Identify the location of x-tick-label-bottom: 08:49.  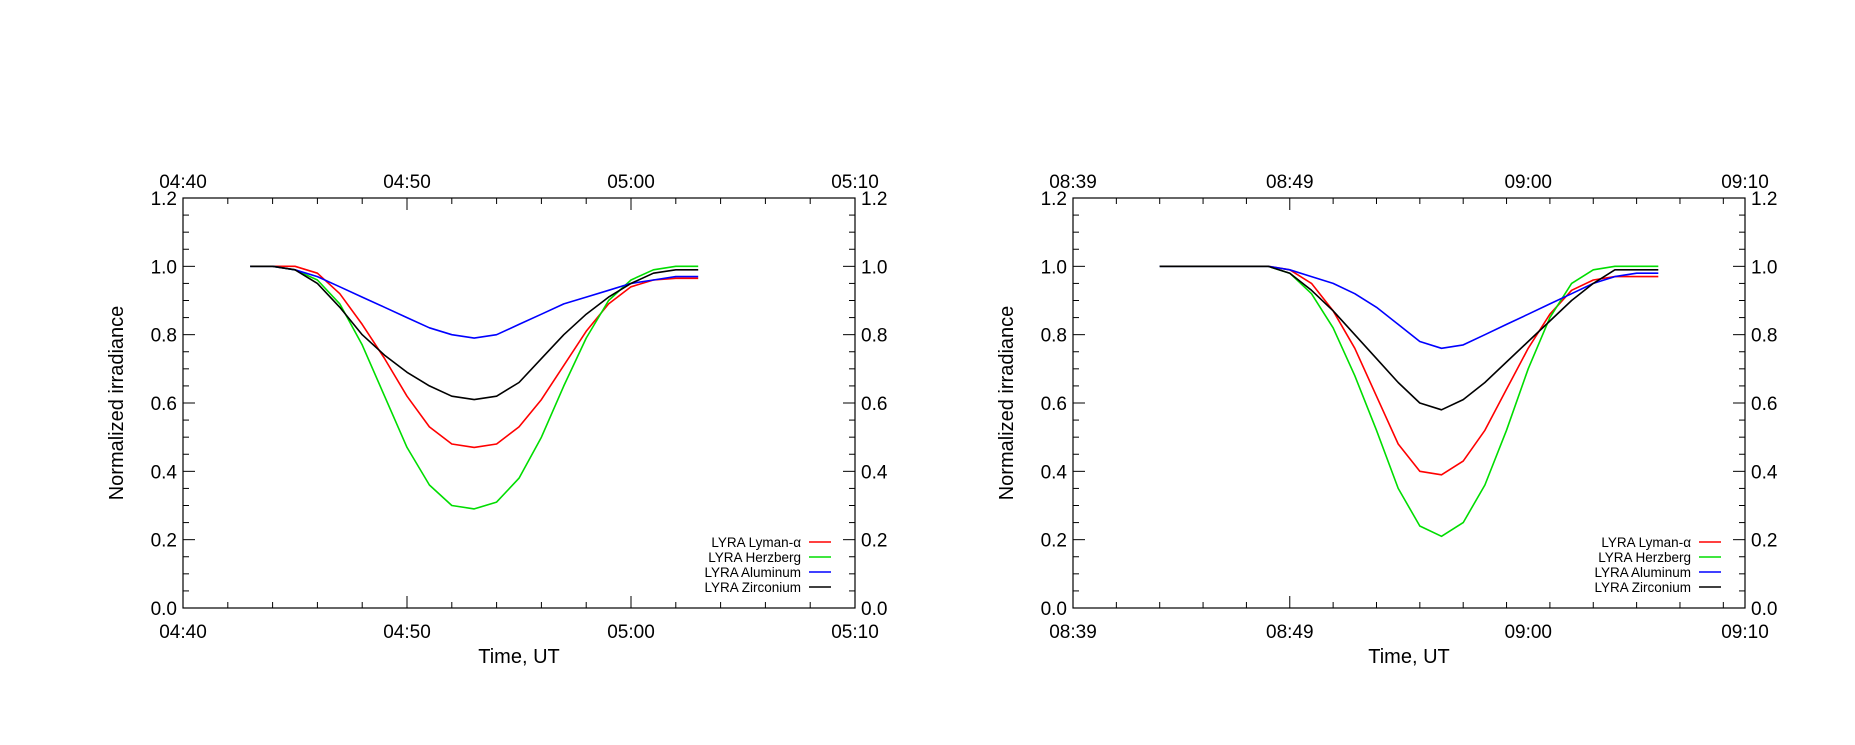
(1290, 632).